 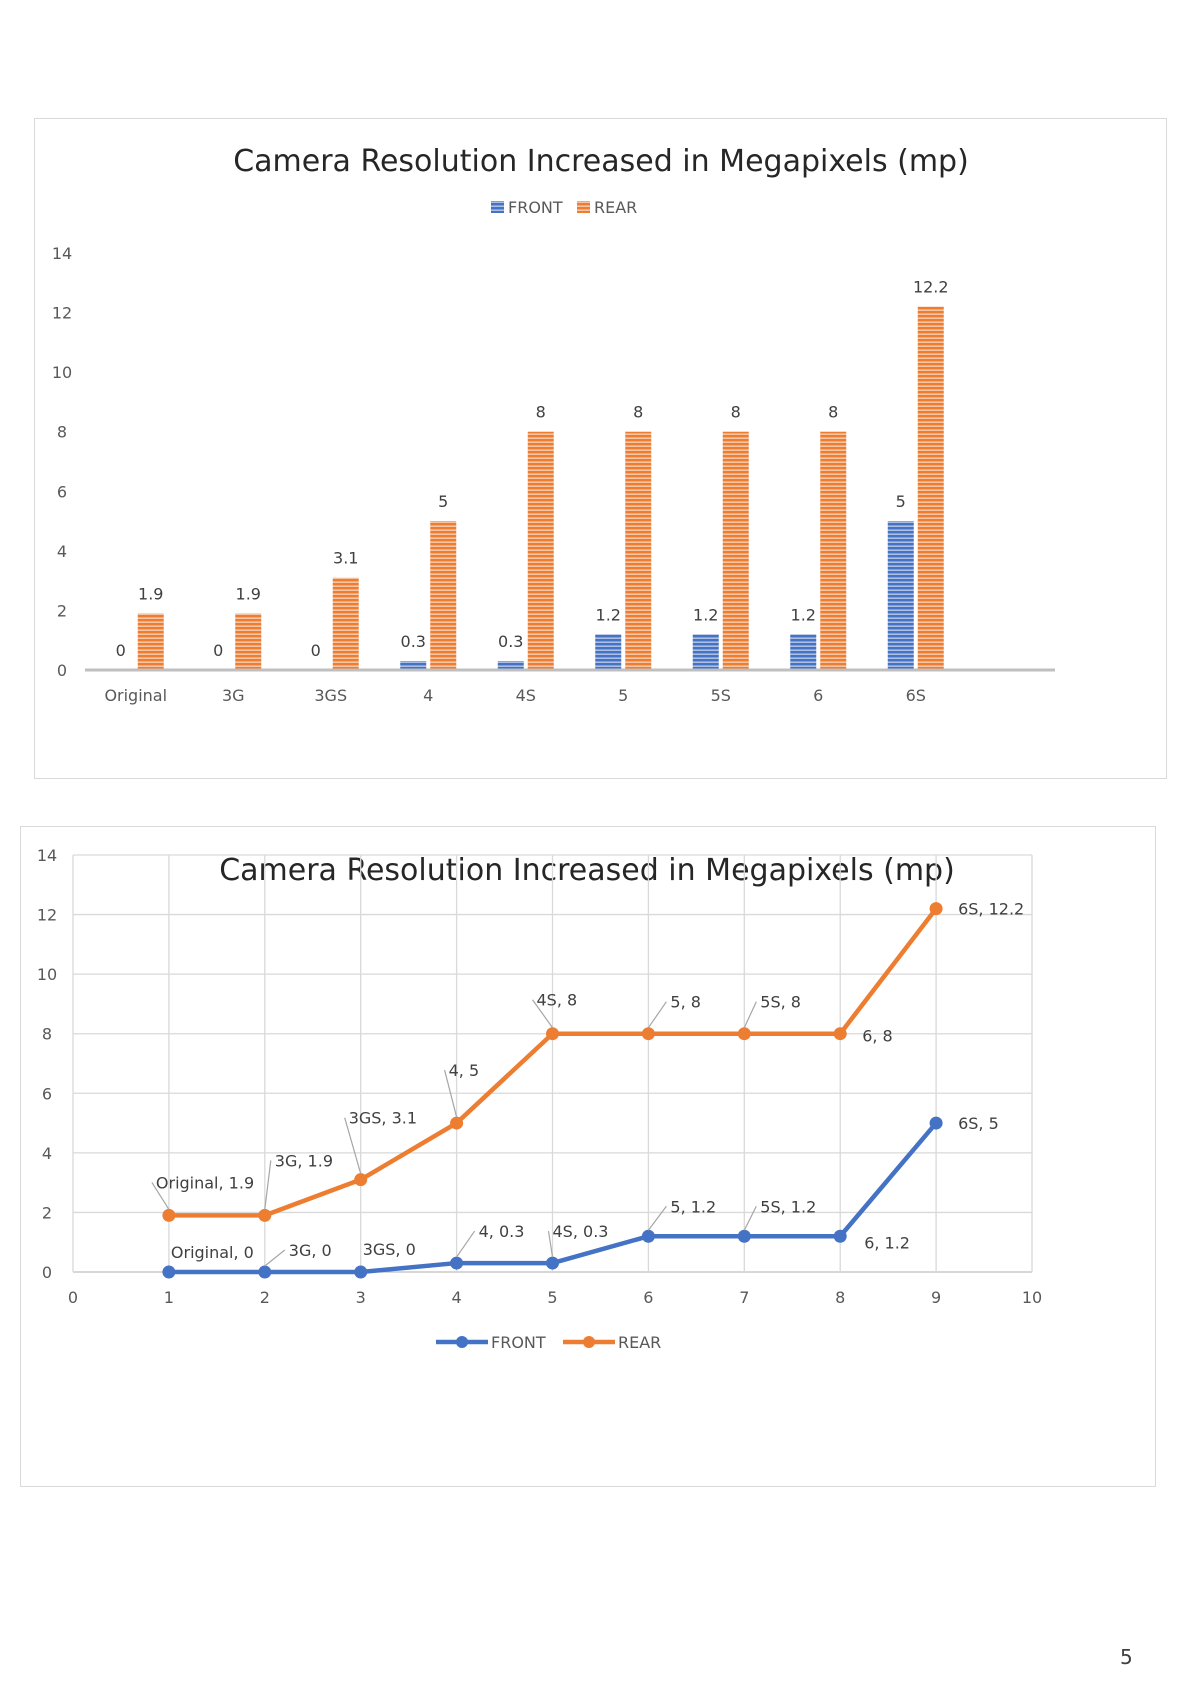 I want to click on line-y-tick-label: 10, so click(x=47, y=974).